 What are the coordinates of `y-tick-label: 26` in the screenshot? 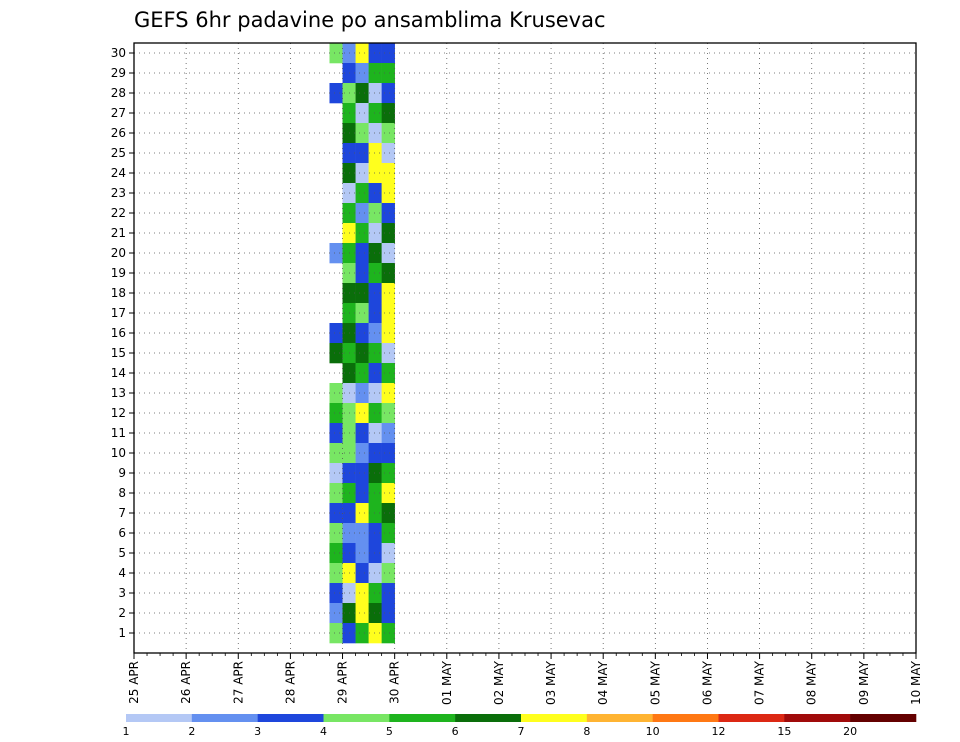 It's located at (118, 133).